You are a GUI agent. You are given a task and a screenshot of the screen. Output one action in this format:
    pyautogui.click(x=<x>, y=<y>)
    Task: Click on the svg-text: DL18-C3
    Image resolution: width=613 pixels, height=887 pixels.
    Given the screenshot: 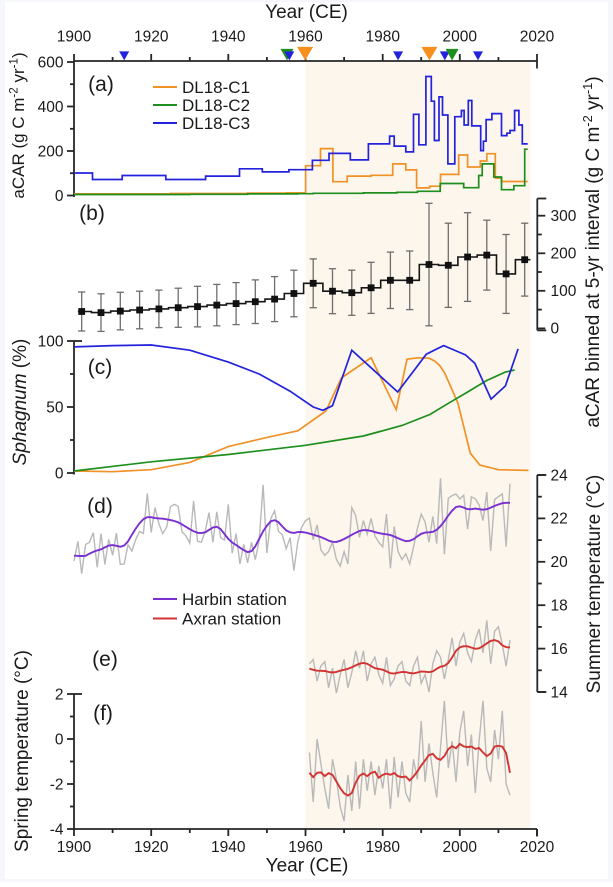 What is the action you would take?
    pyautogui.click(x=216, y=123)
    